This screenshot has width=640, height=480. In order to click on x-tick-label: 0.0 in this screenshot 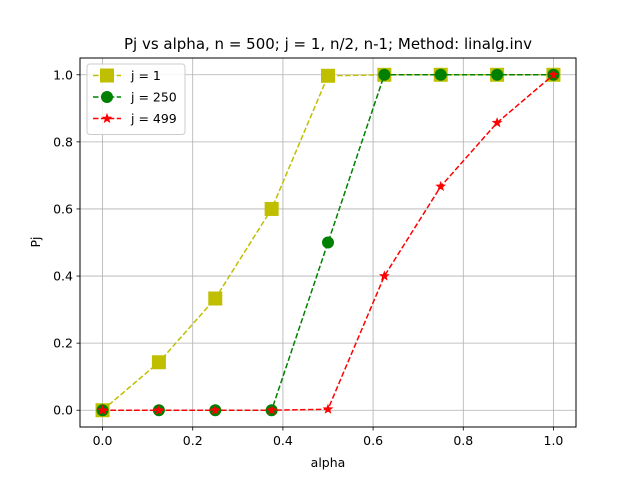, I will do `click(103, 440)`.